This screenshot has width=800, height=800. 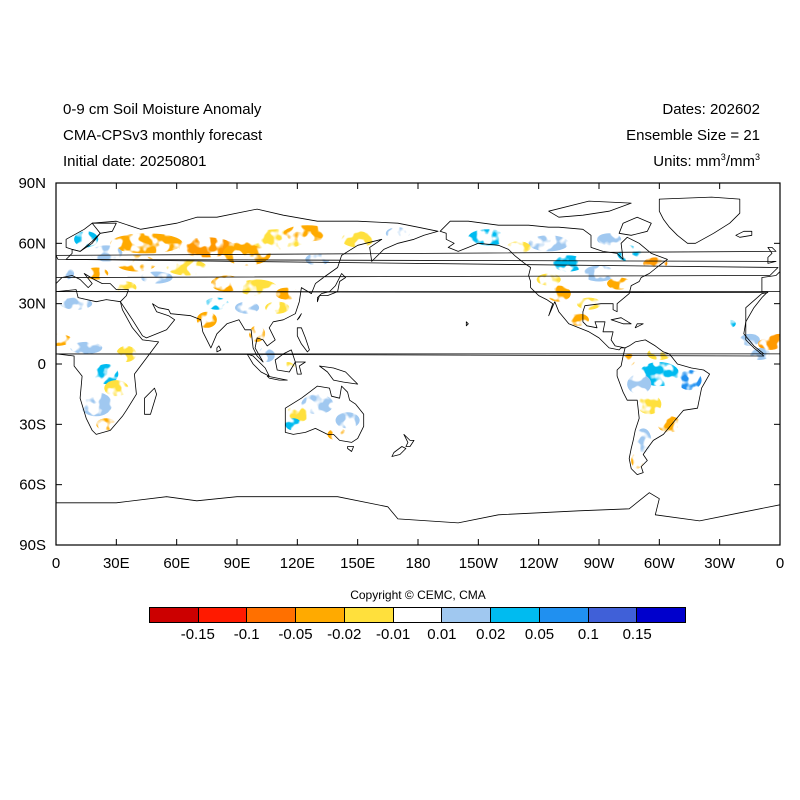 I want to click on lat-tick-label: 30N, so click(x=32, y=304).